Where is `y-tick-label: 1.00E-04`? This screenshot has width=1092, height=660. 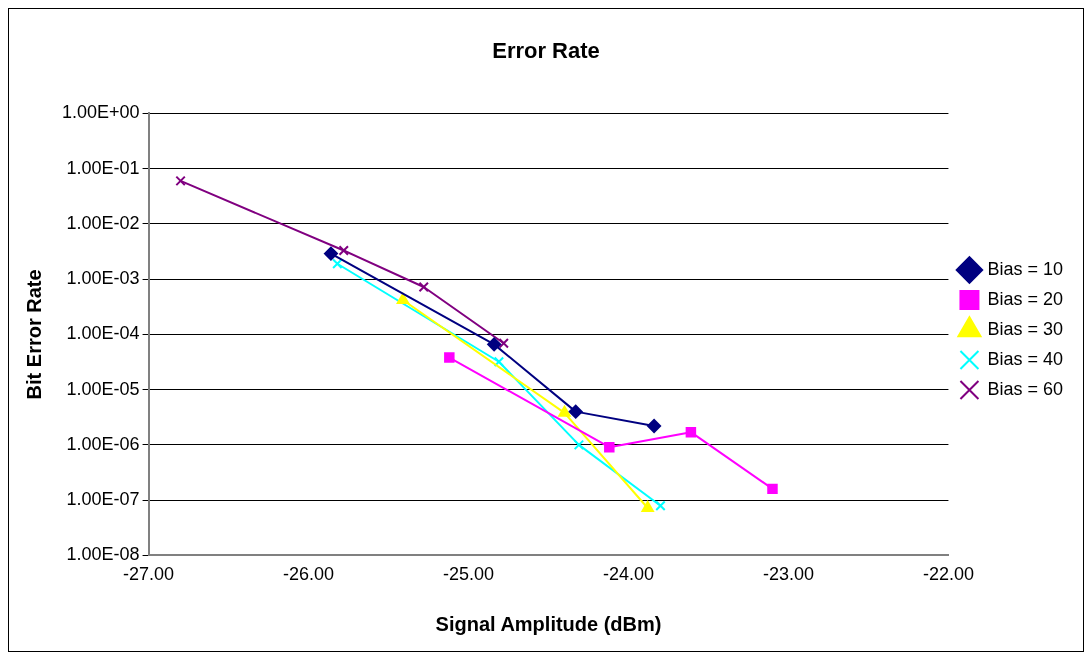
y-tick-label: 1.00E-04 is located at coordinates (103, 333).